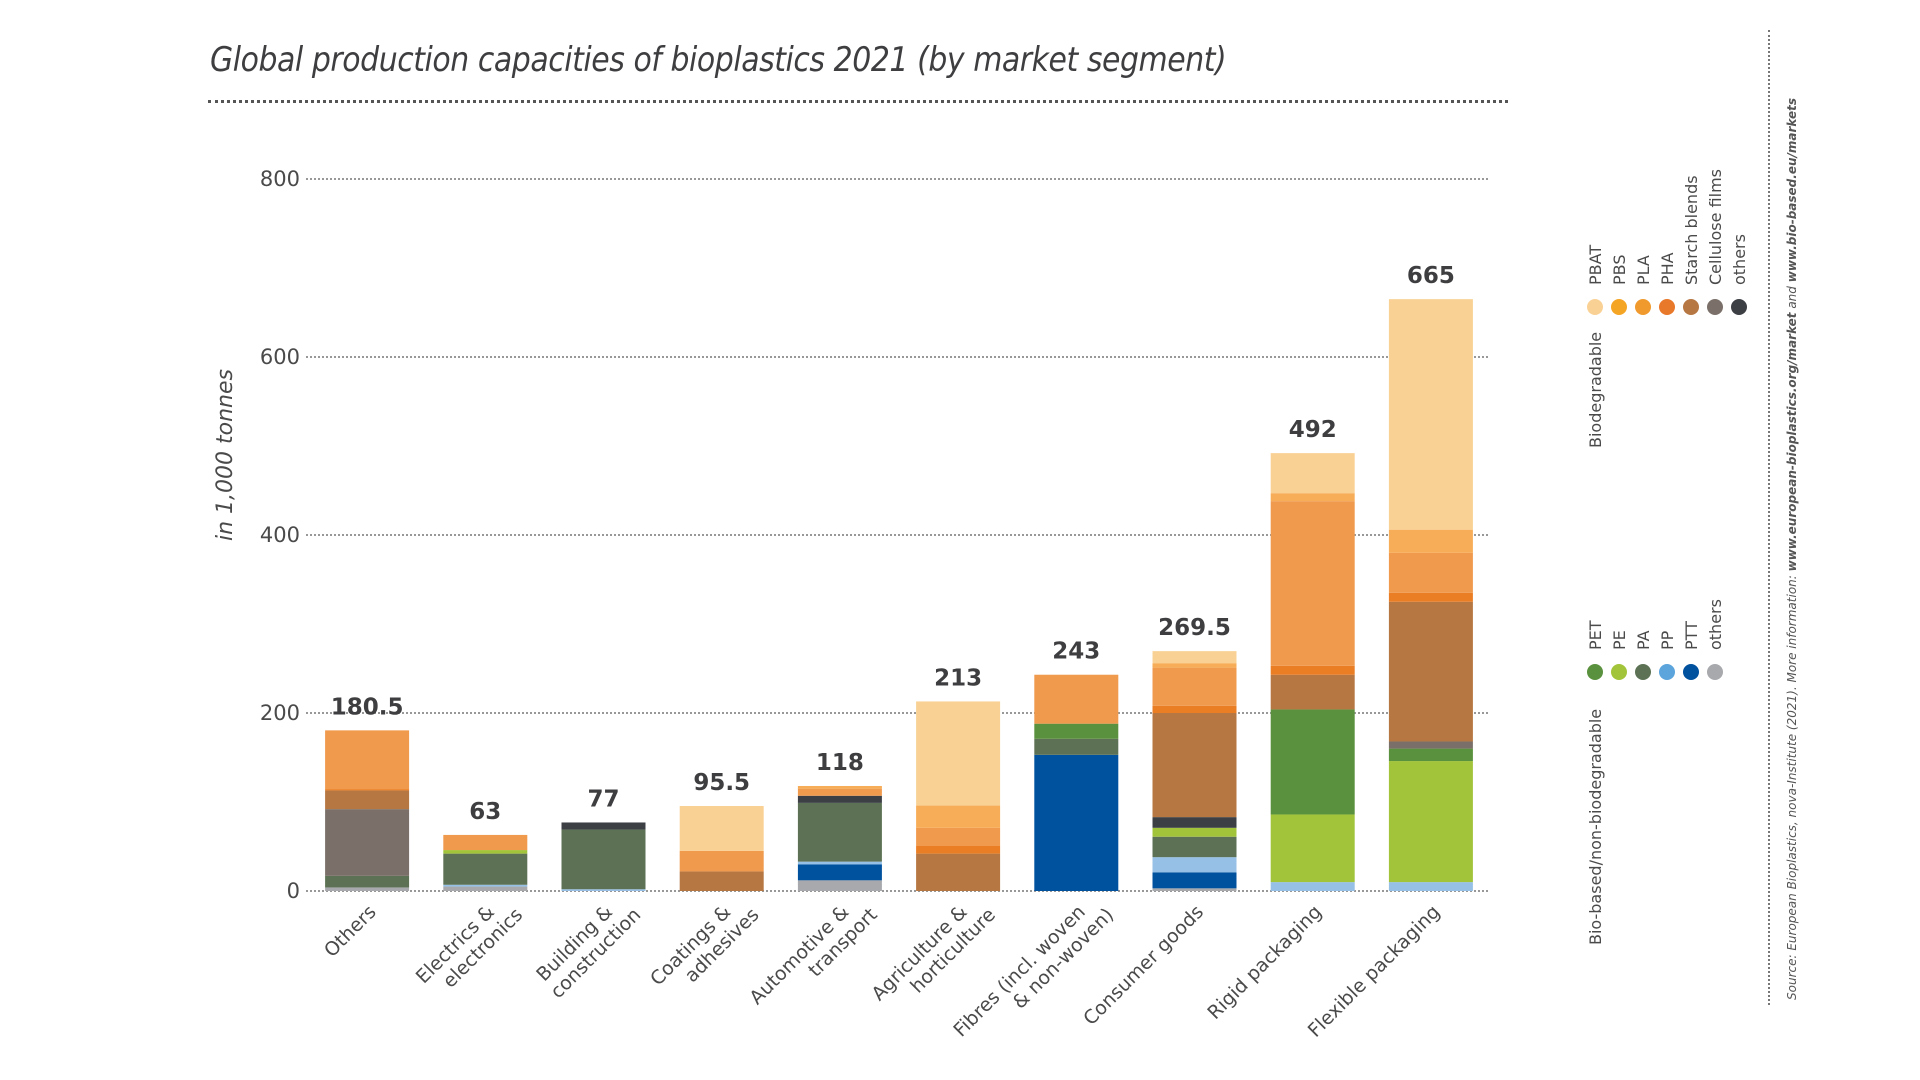  Describe the element at coordinates (1792, 297) in the screenshot. I see `source-and: and` at that location.